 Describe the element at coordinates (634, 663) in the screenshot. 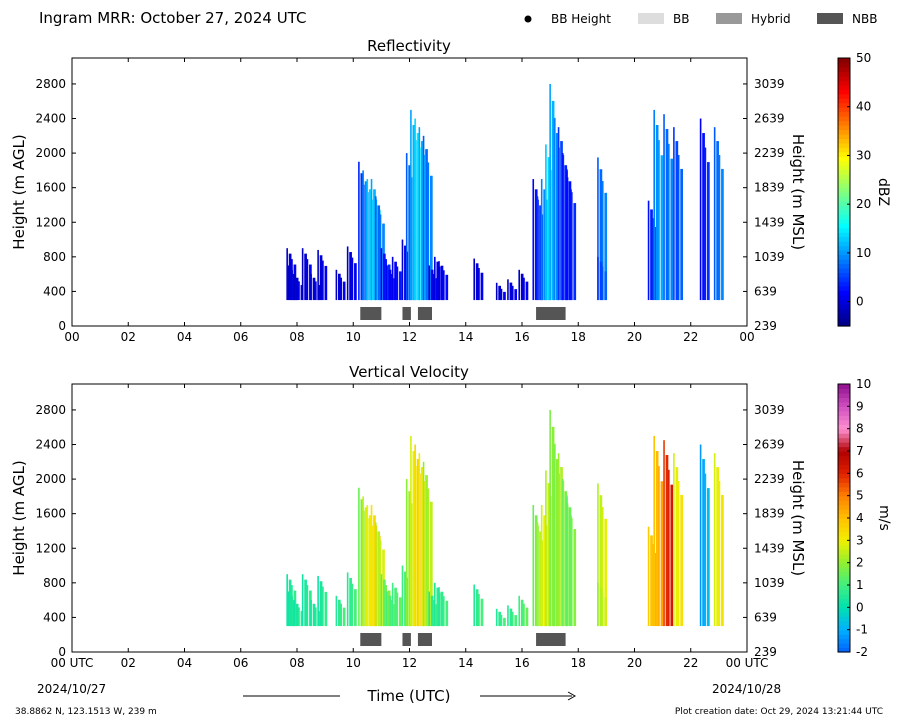

I see `x-tick-label: 20` at that location.